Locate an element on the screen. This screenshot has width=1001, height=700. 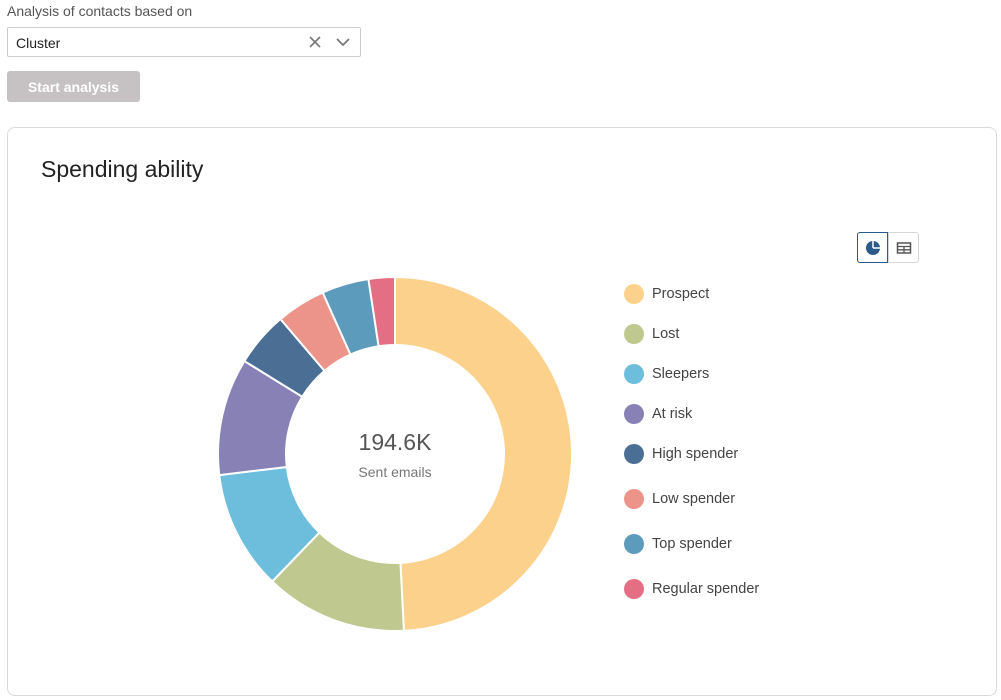
legend-label: At risk is located at coordinates (672, 414).